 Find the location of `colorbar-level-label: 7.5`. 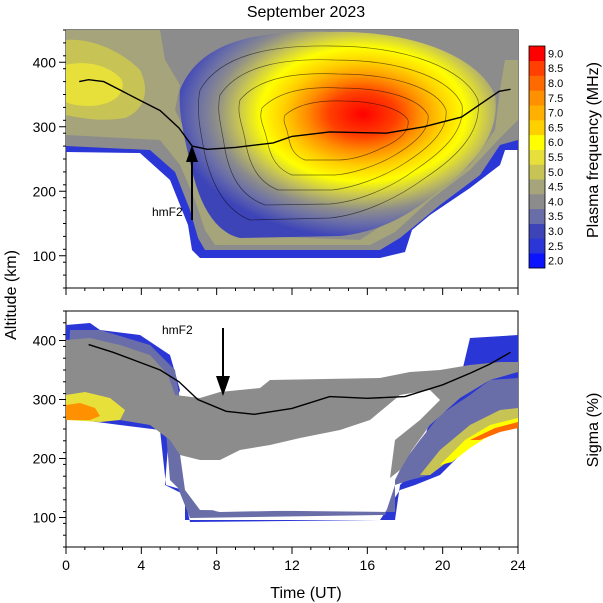

colorbar-level-label: 7.5 is located at coordinates (555, 99).